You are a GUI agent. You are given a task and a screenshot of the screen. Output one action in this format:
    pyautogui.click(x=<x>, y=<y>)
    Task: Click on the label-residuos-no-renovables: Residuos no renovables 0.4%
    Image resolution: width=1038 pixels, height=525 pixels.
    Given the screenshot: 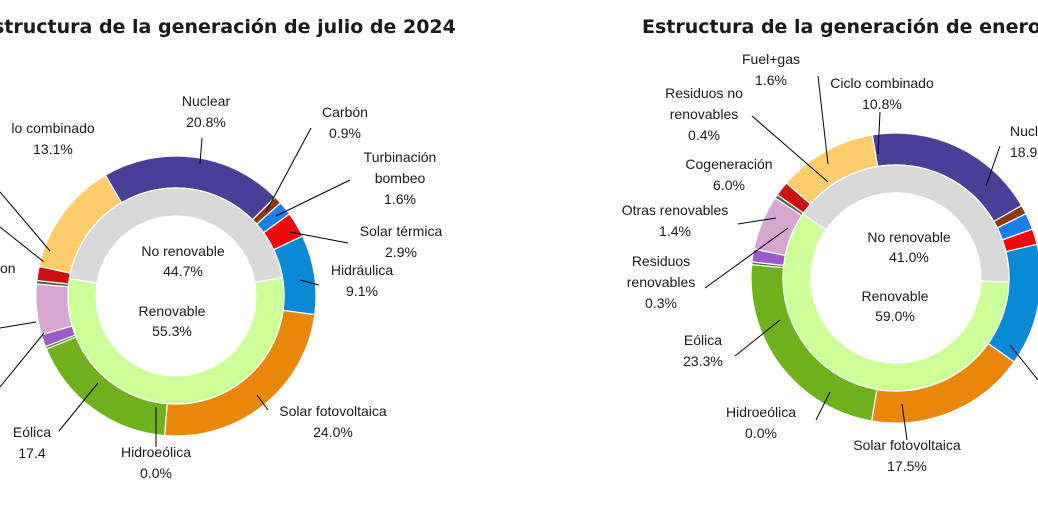 What is the action you would take?
    pyautogui.click(x=704, y=114)
    